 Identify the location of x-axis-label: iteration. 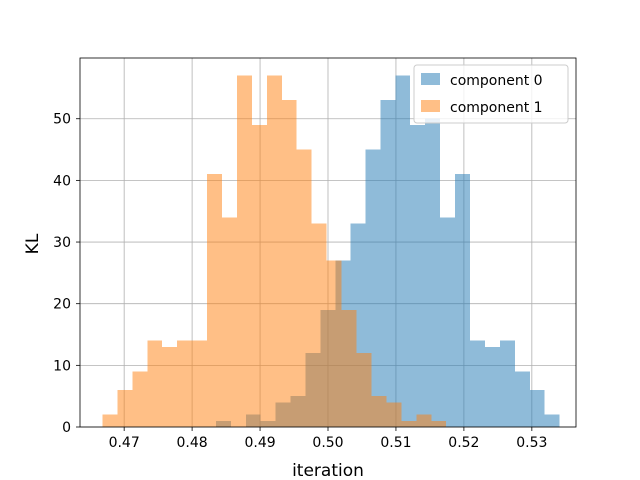
(328, 470).